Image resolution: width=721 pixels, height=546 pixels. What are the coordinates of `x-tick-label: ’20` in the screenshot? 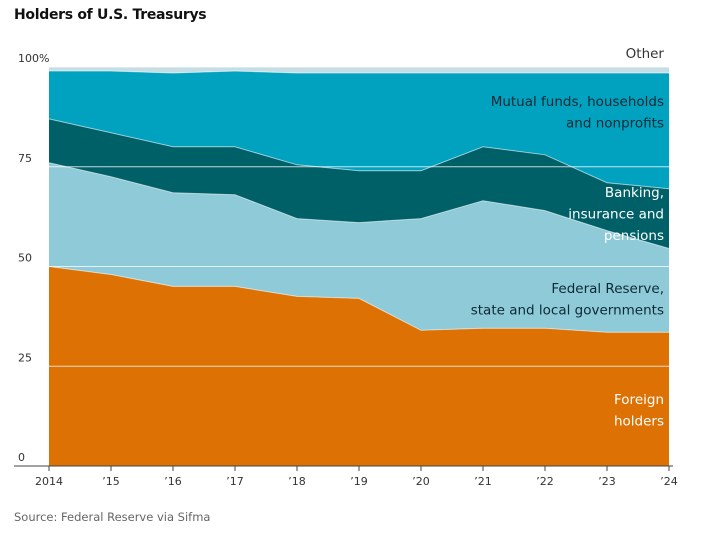 It's located at (421, 481).